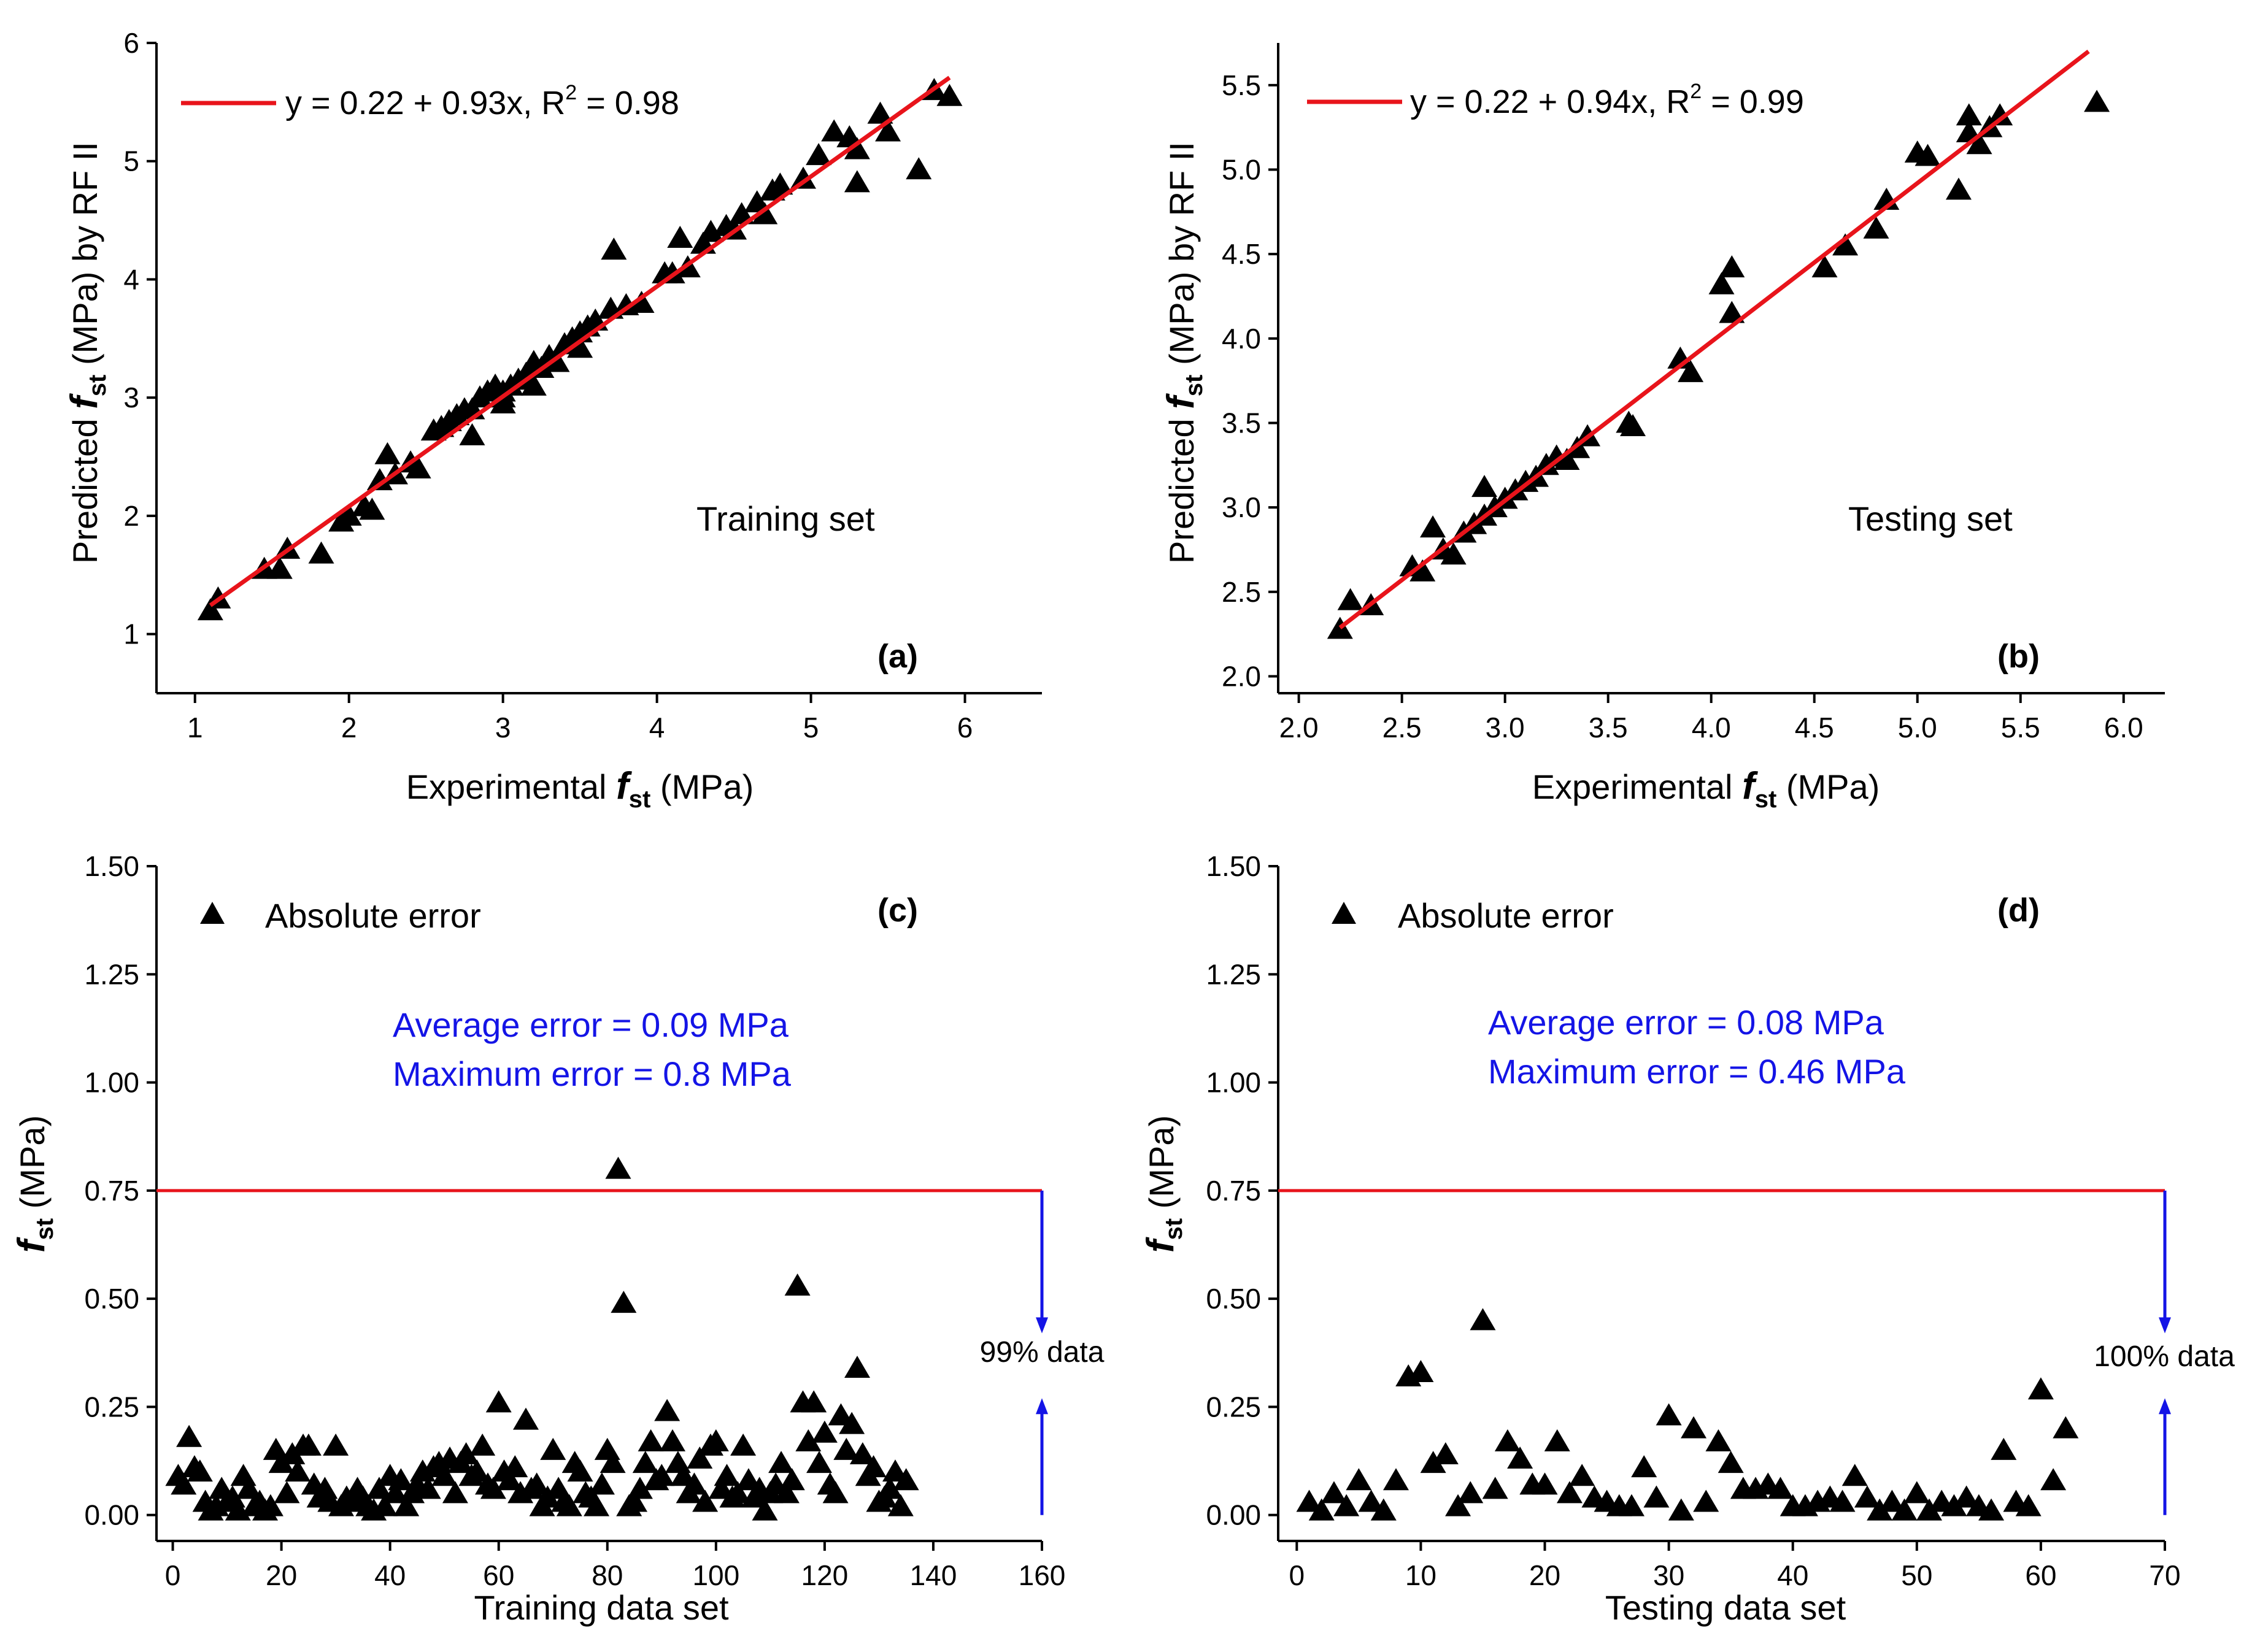  Describe the element at coordinates (1233, 1299) in the screenshot. I see `y-tick-label: 0.50` at that location.